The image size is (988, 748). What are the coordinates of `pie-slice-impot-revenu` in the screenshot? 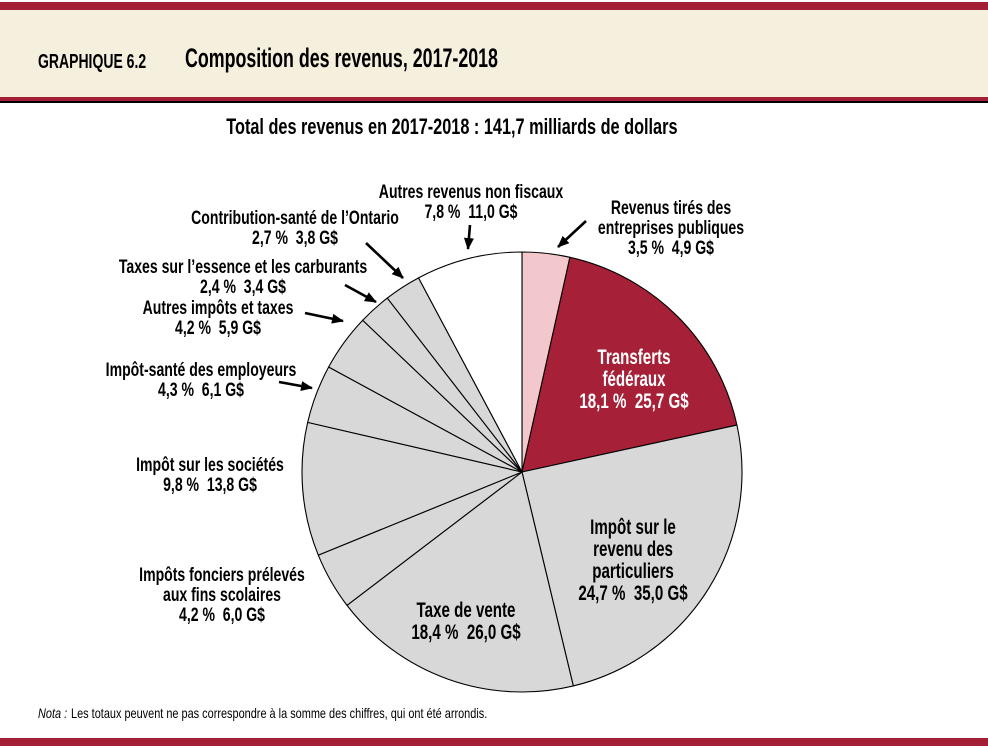 It's located at (632, 555).